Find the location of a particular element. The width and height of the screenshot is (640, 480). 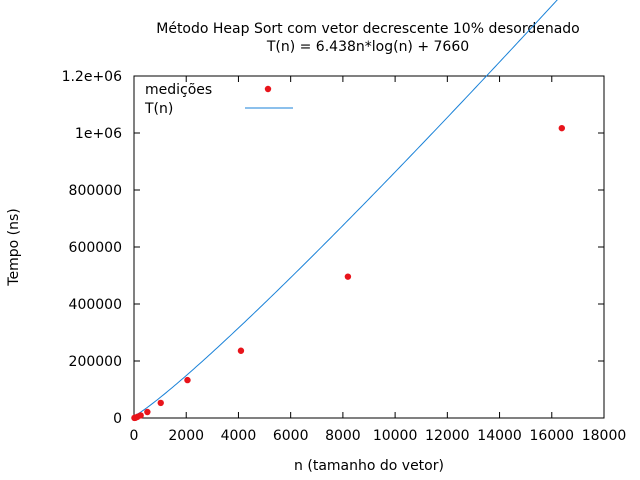

y-tick-label: 200000 is located at coordinates (95, 362).